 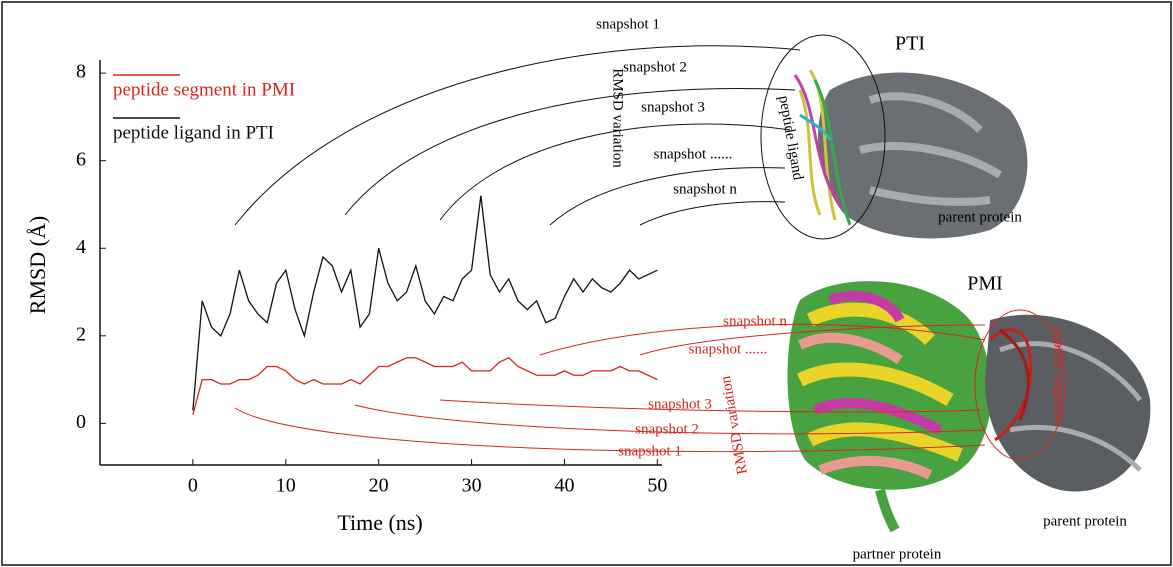 What do you see at coordinates (204, 89) in the screenshot?
I see `legend-label: peptide segment in PMI` at bounding box center [204, 89].